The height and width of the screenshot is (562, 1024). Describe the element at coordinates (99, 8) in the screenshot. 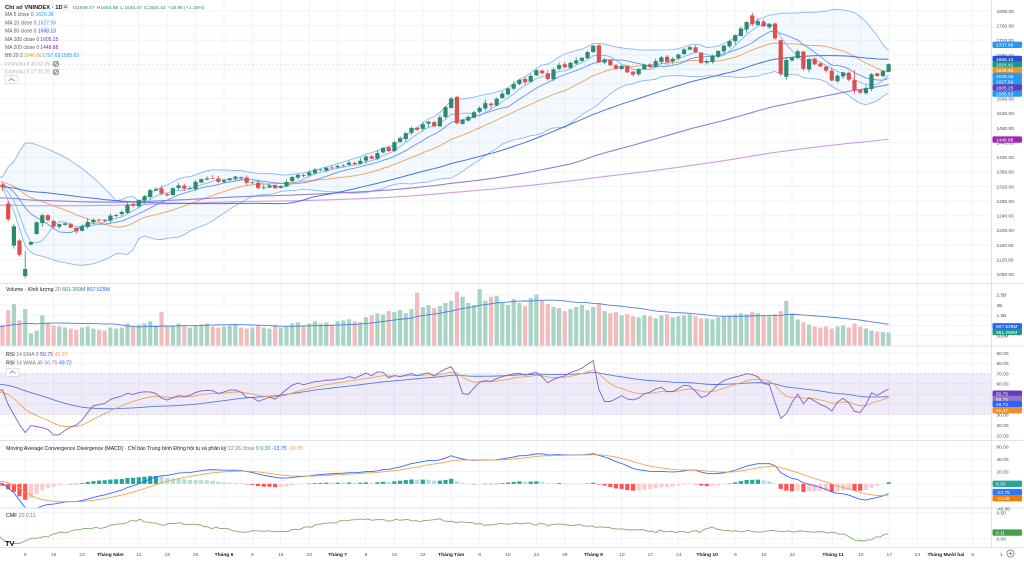

I see `svg-text: H` at that location.